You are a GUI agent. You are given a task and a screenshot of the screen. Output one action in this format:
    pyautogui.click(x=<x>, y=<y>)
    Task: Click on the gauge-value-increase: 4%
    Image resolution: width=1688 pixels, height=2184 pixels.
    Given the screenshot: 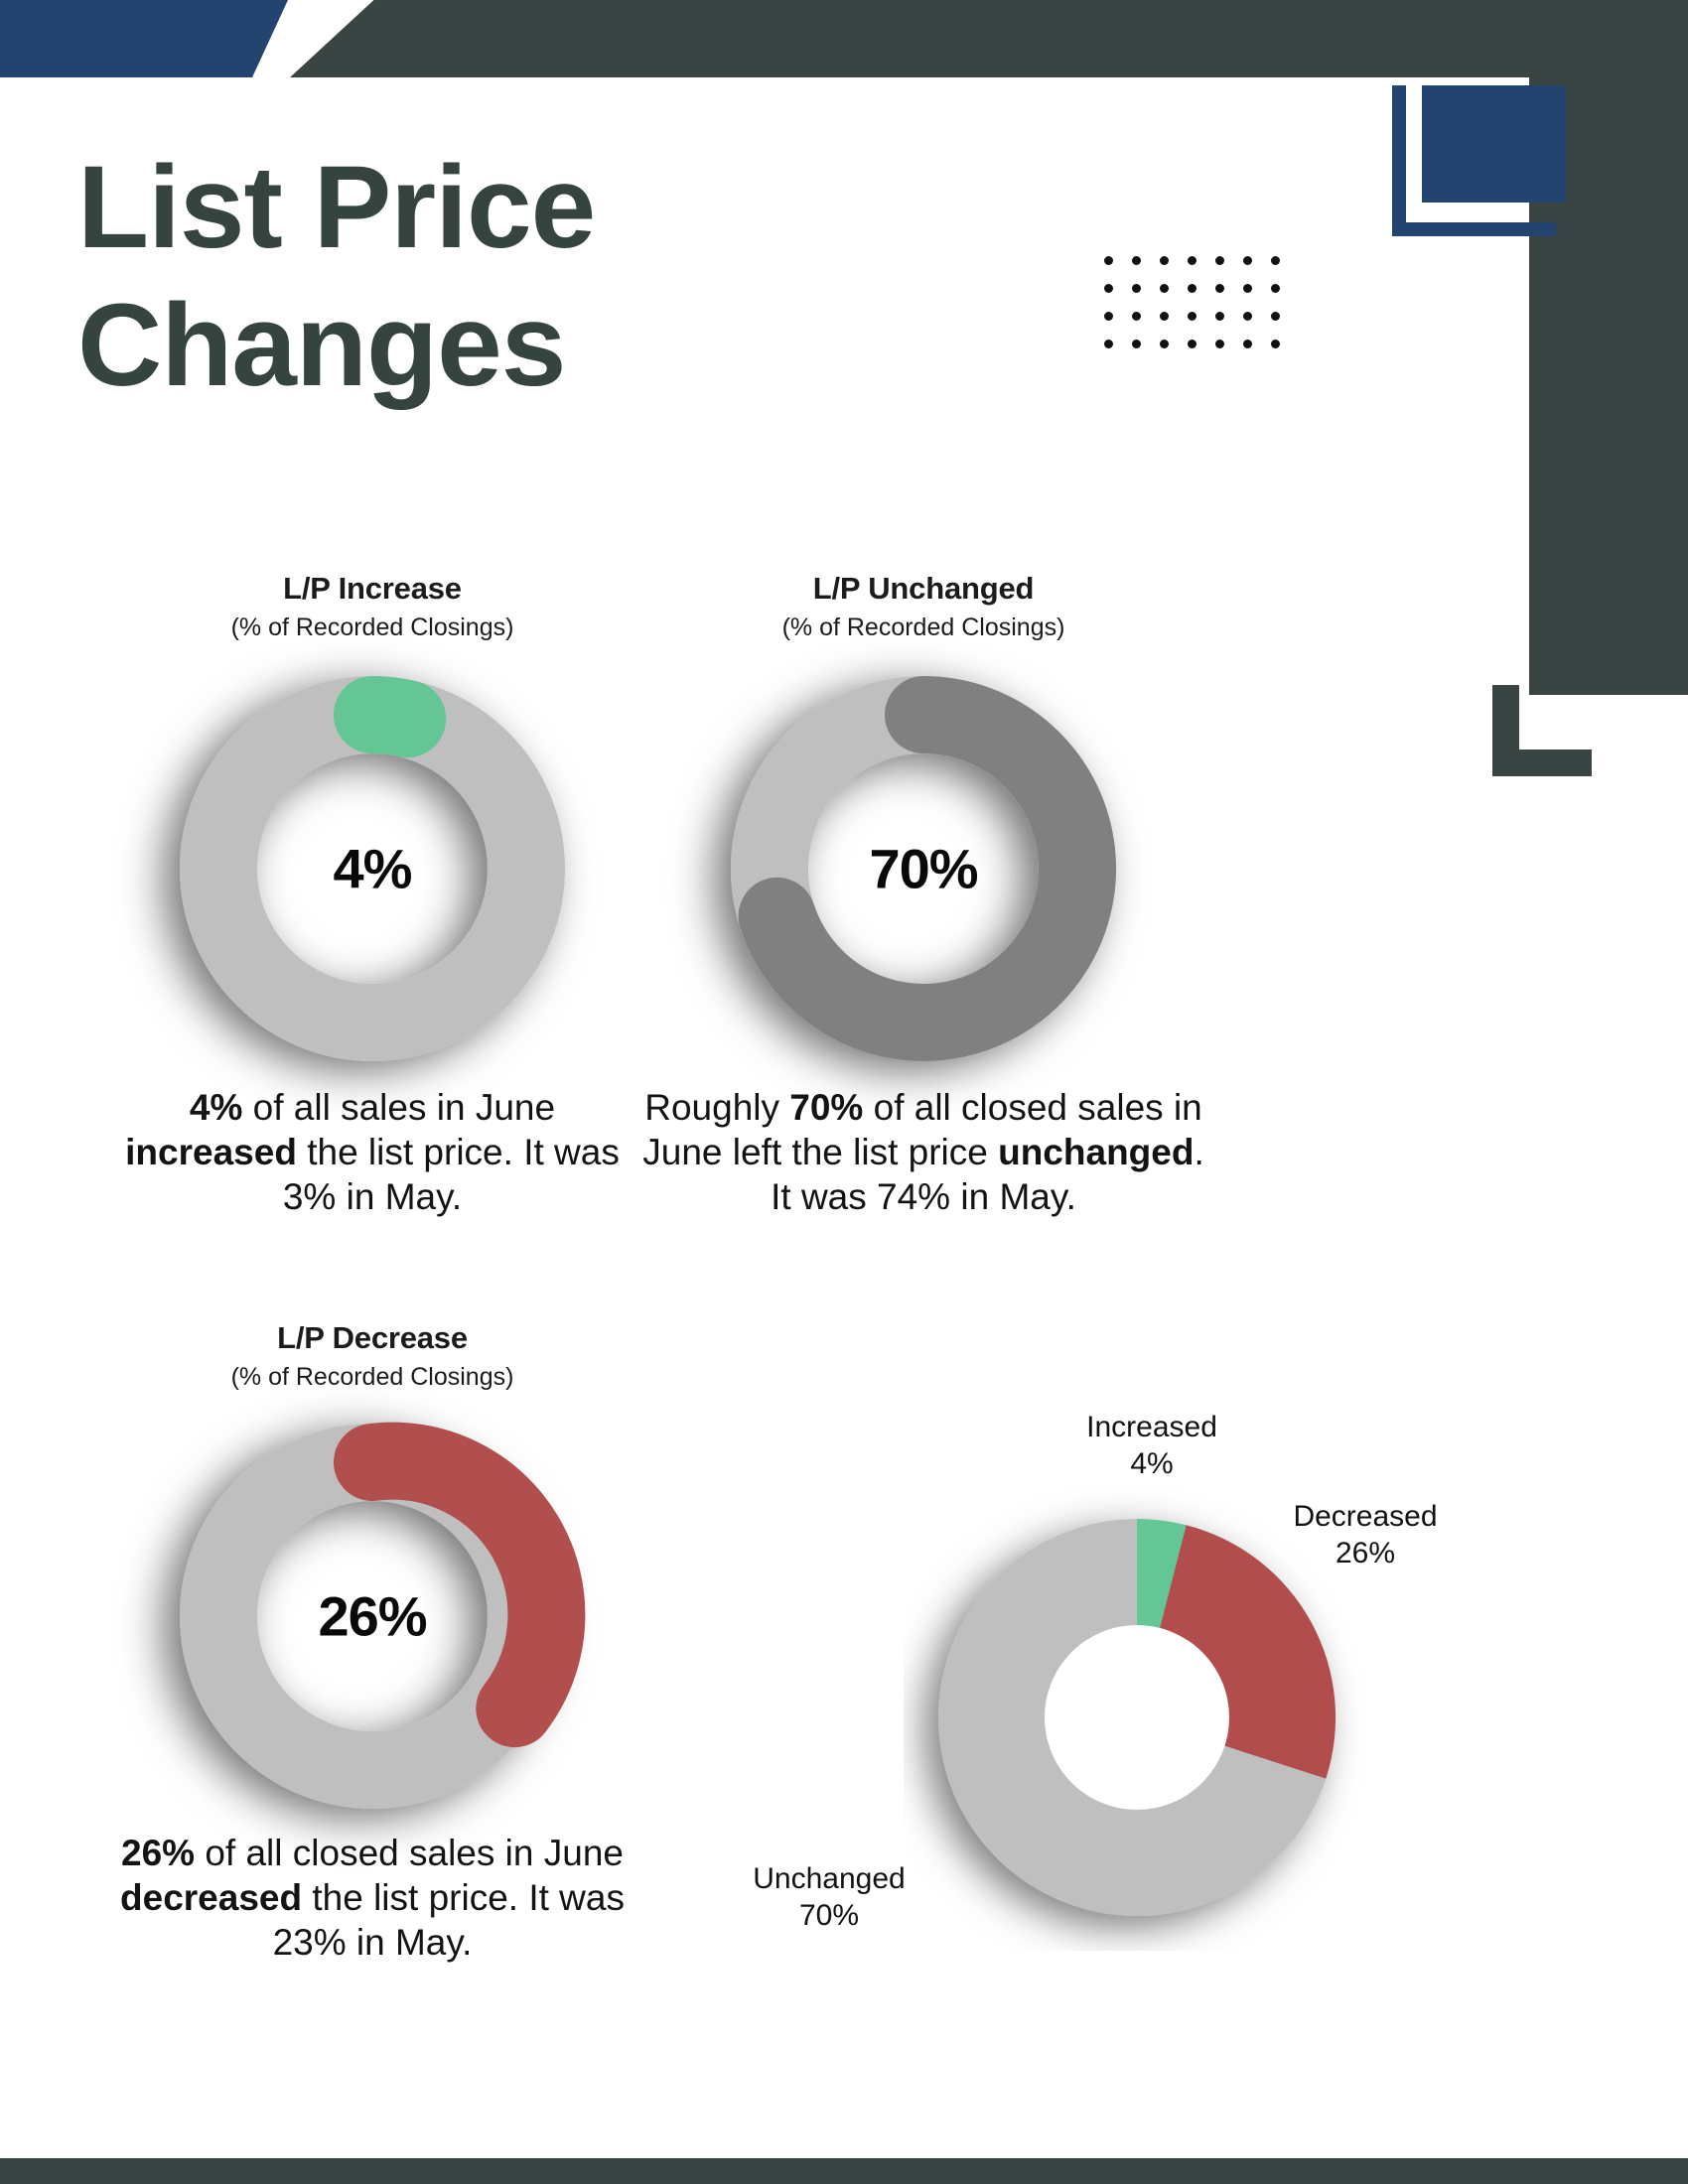 What is the action you would take?
    pyautogui.click(x=373, y=868)
    